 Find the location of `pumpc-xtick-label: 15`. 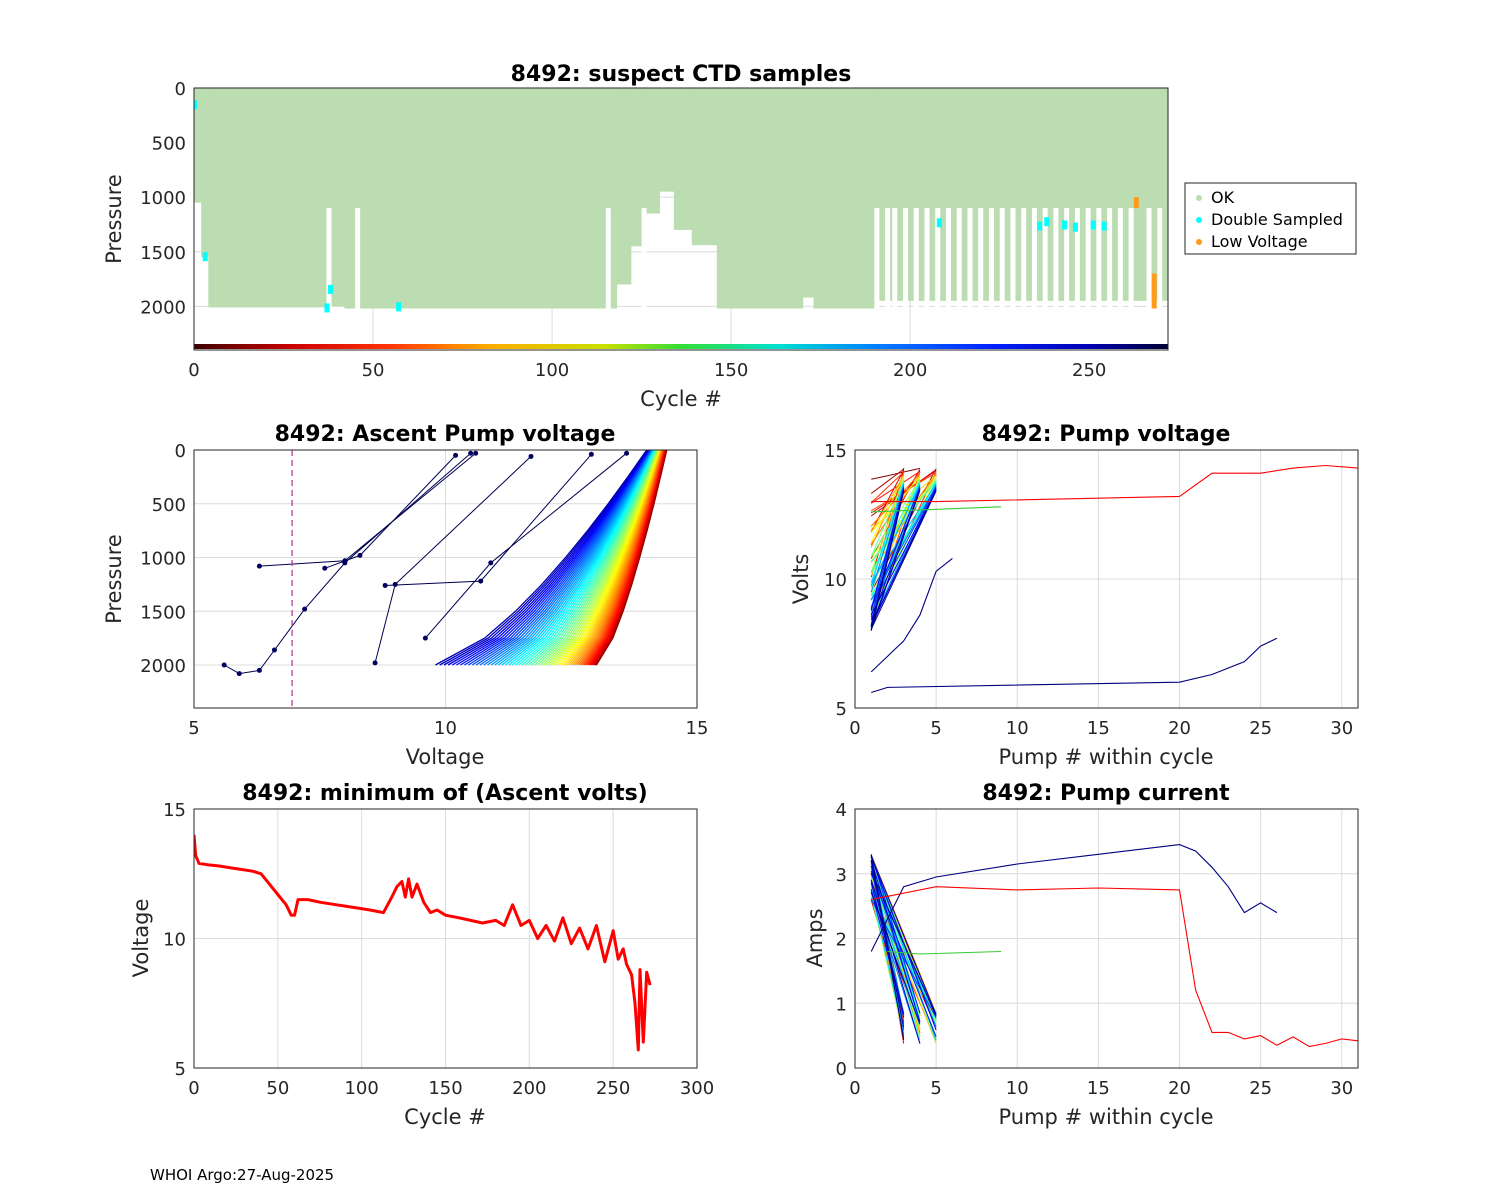

pumpc-xtick-label: 15 is located at coordinates (1098, 1088).